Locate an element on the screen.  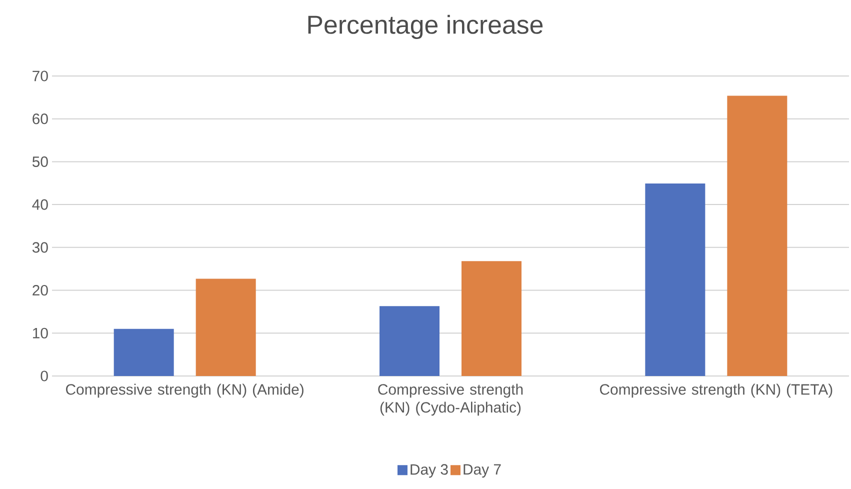
y-tick-label: 0 is located at coordinates (44, 376).